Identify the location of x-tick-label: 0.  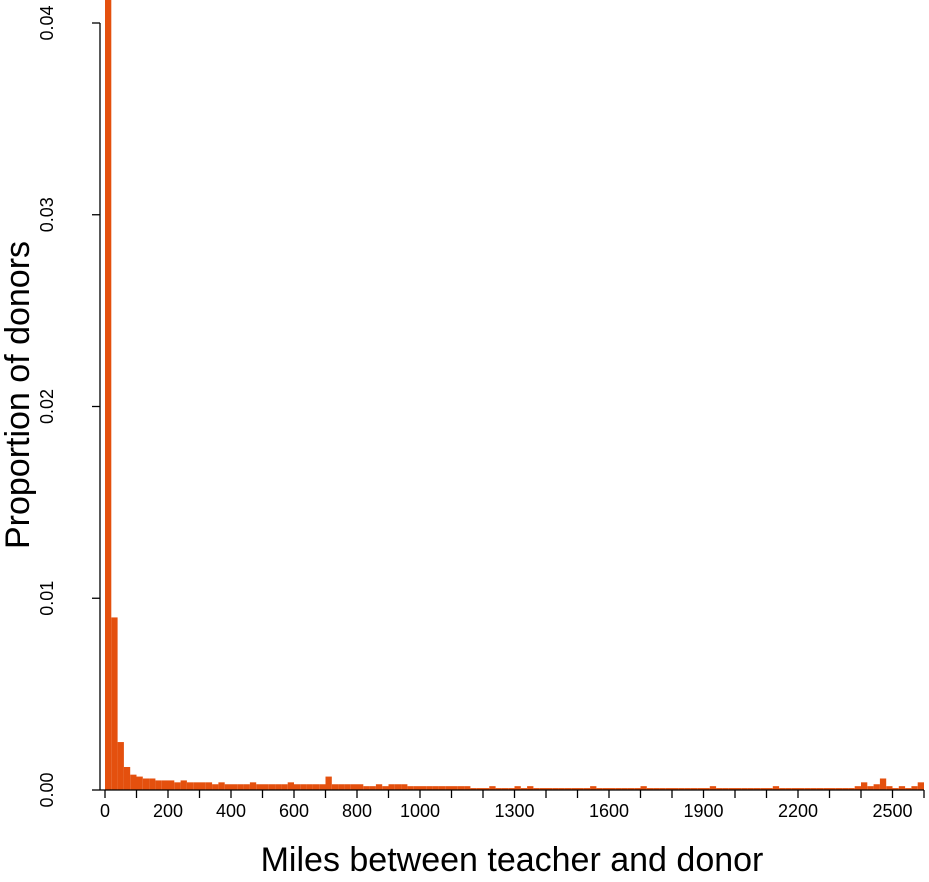
(105, 811).